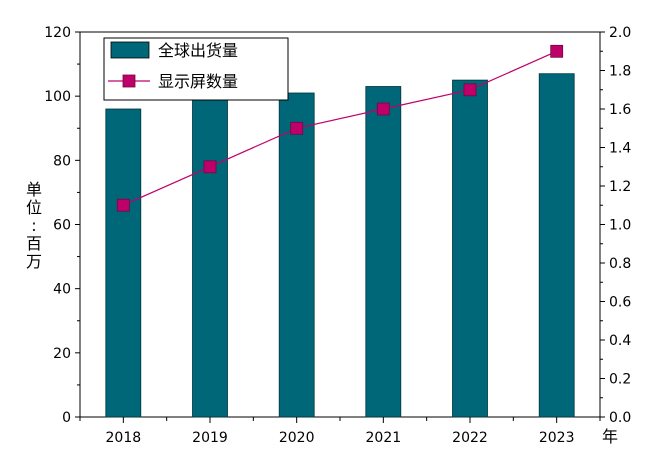  What do you see at coordinates (210, 258) in the screenshot?
I see `bar-2019` at bounding box center [210, 258].